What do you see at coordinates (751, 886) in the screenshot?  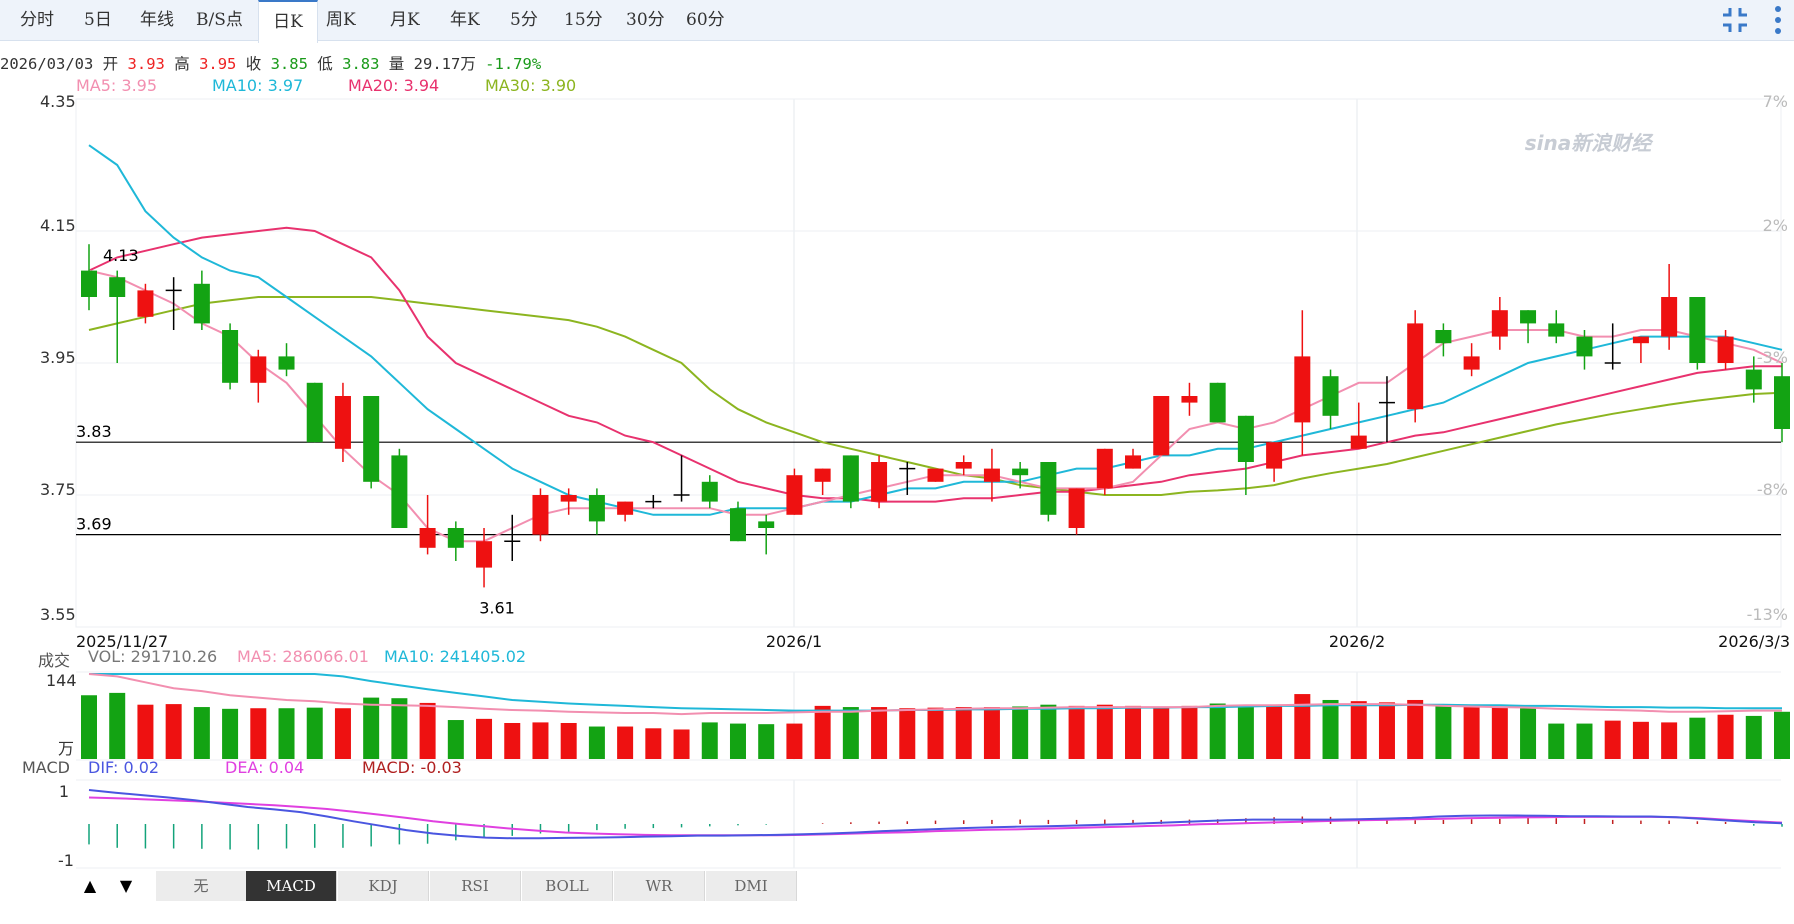 I see `indicator-tab-dmi: DMI` at bounding box center [751, 886].